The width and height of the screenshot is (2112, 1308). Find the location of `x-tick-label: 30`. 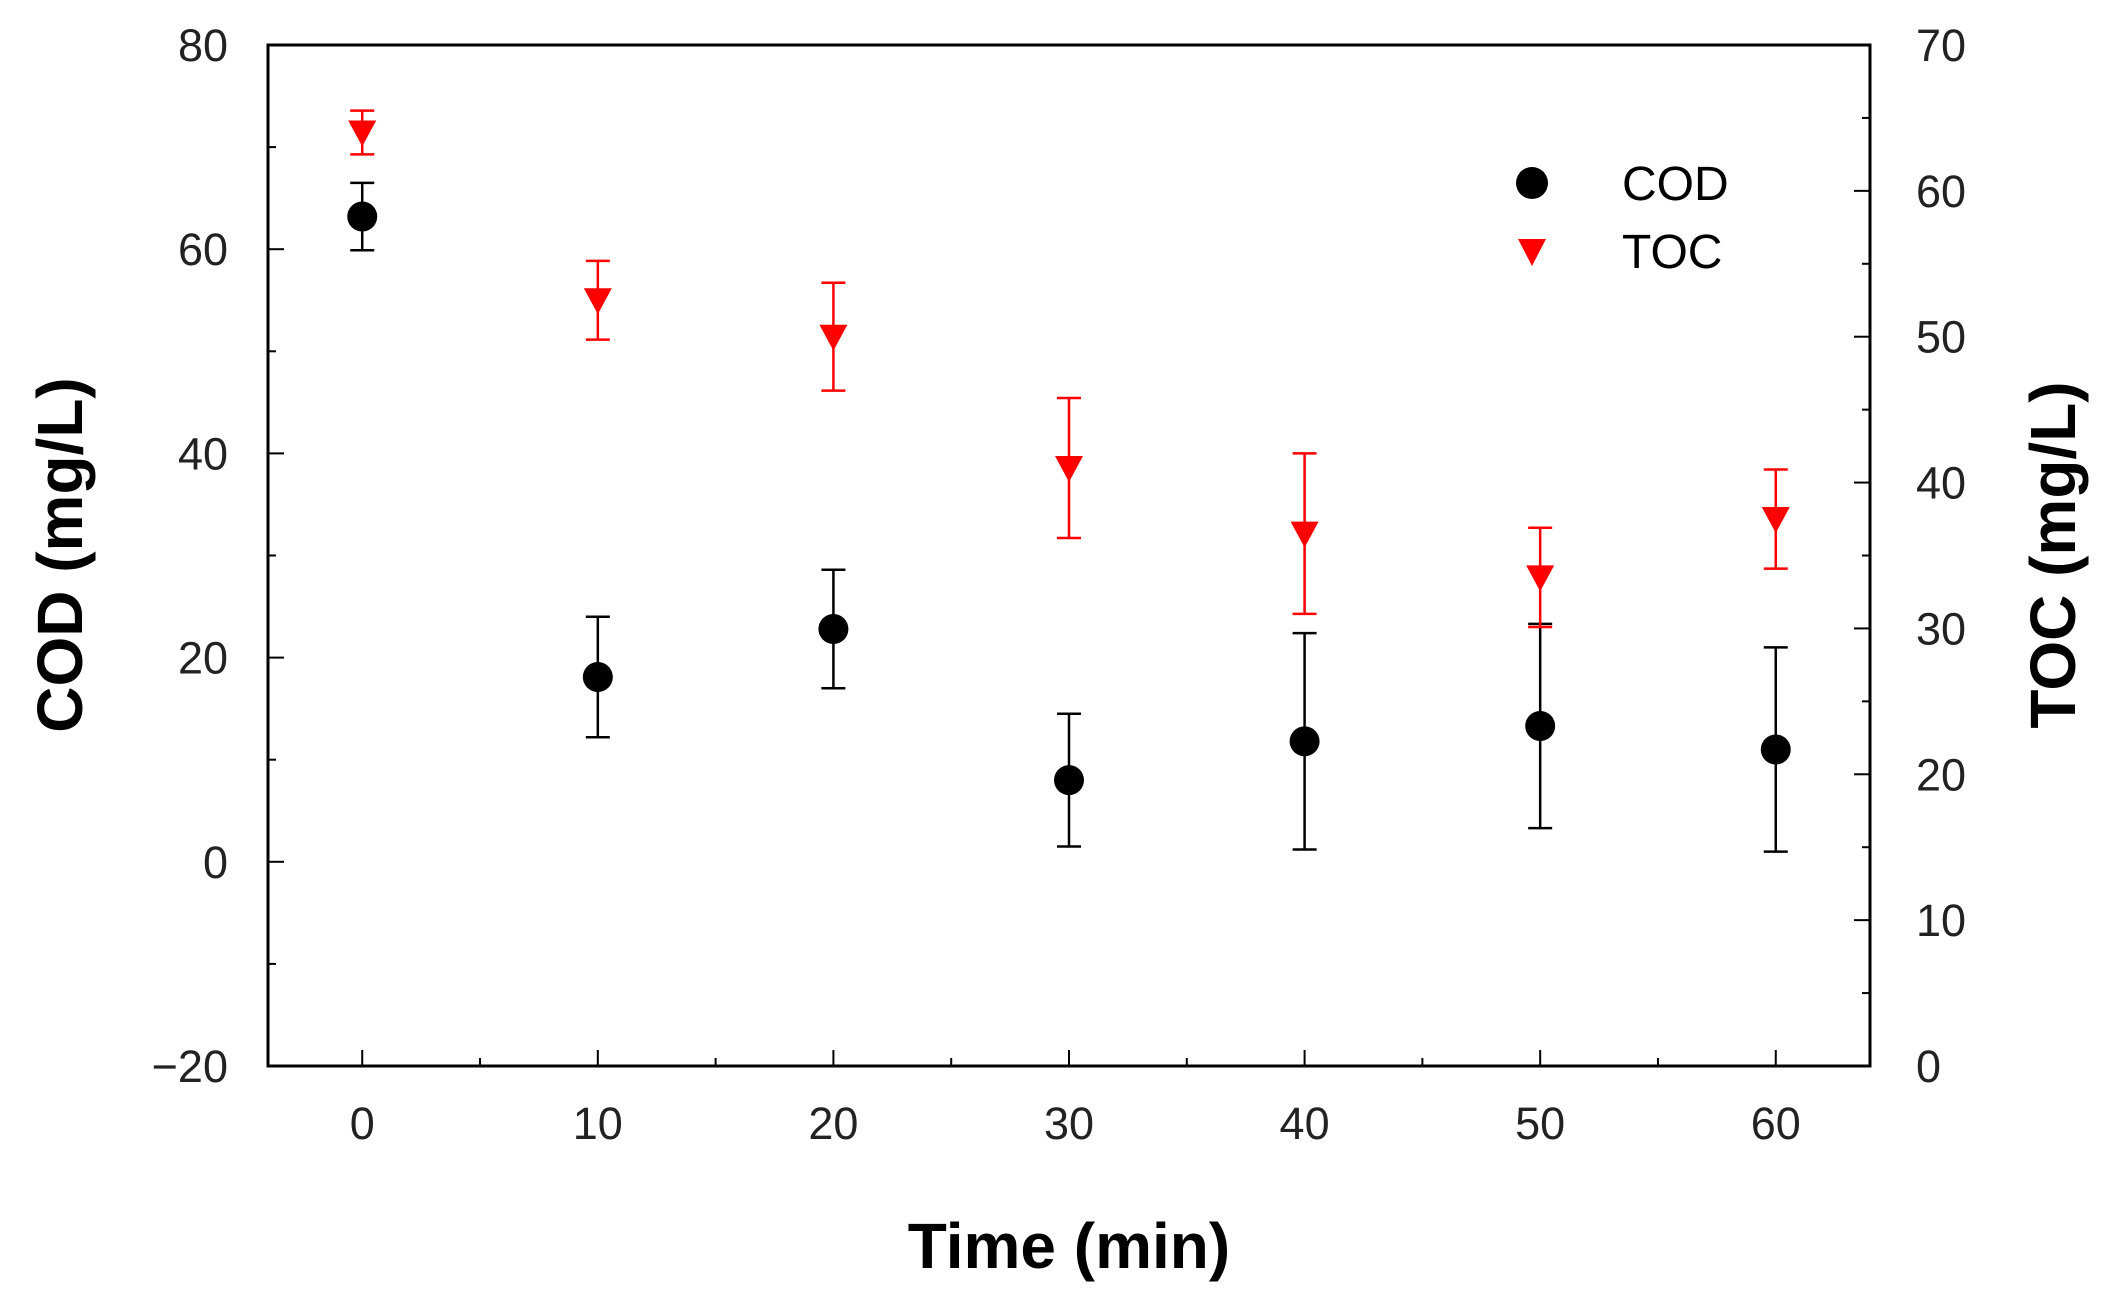

x-tick-label: 30 is located at coordinates (1069, 1123).